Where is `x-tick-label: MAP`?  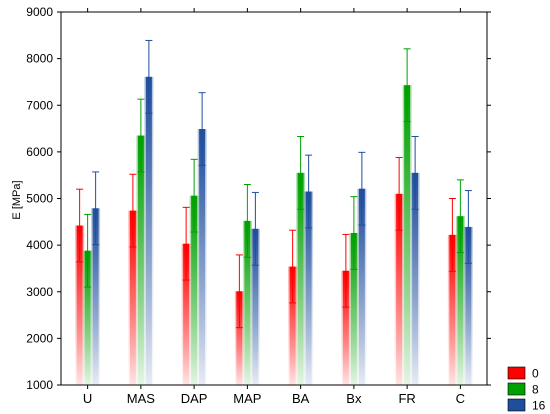
x-tick-label: MAP is located at coordinates (247, 398).